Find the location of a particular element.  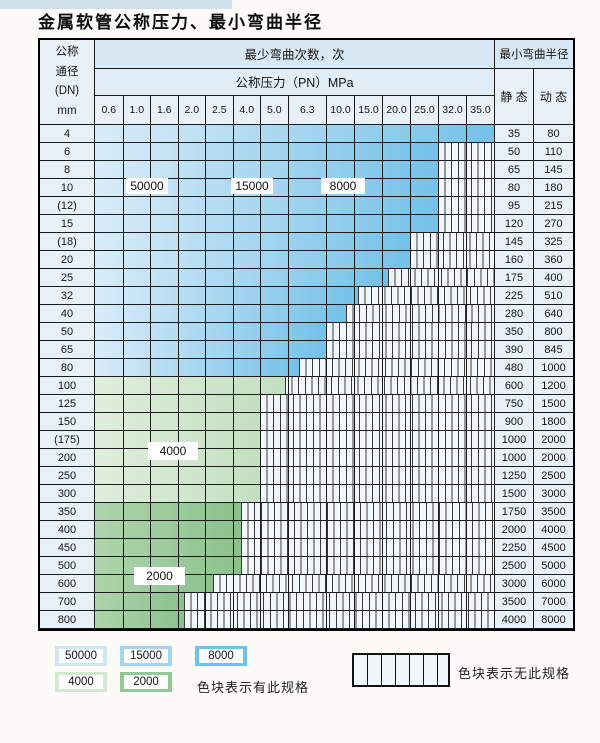

table-row: 32 225 510 is located at coordinates (306, 296).